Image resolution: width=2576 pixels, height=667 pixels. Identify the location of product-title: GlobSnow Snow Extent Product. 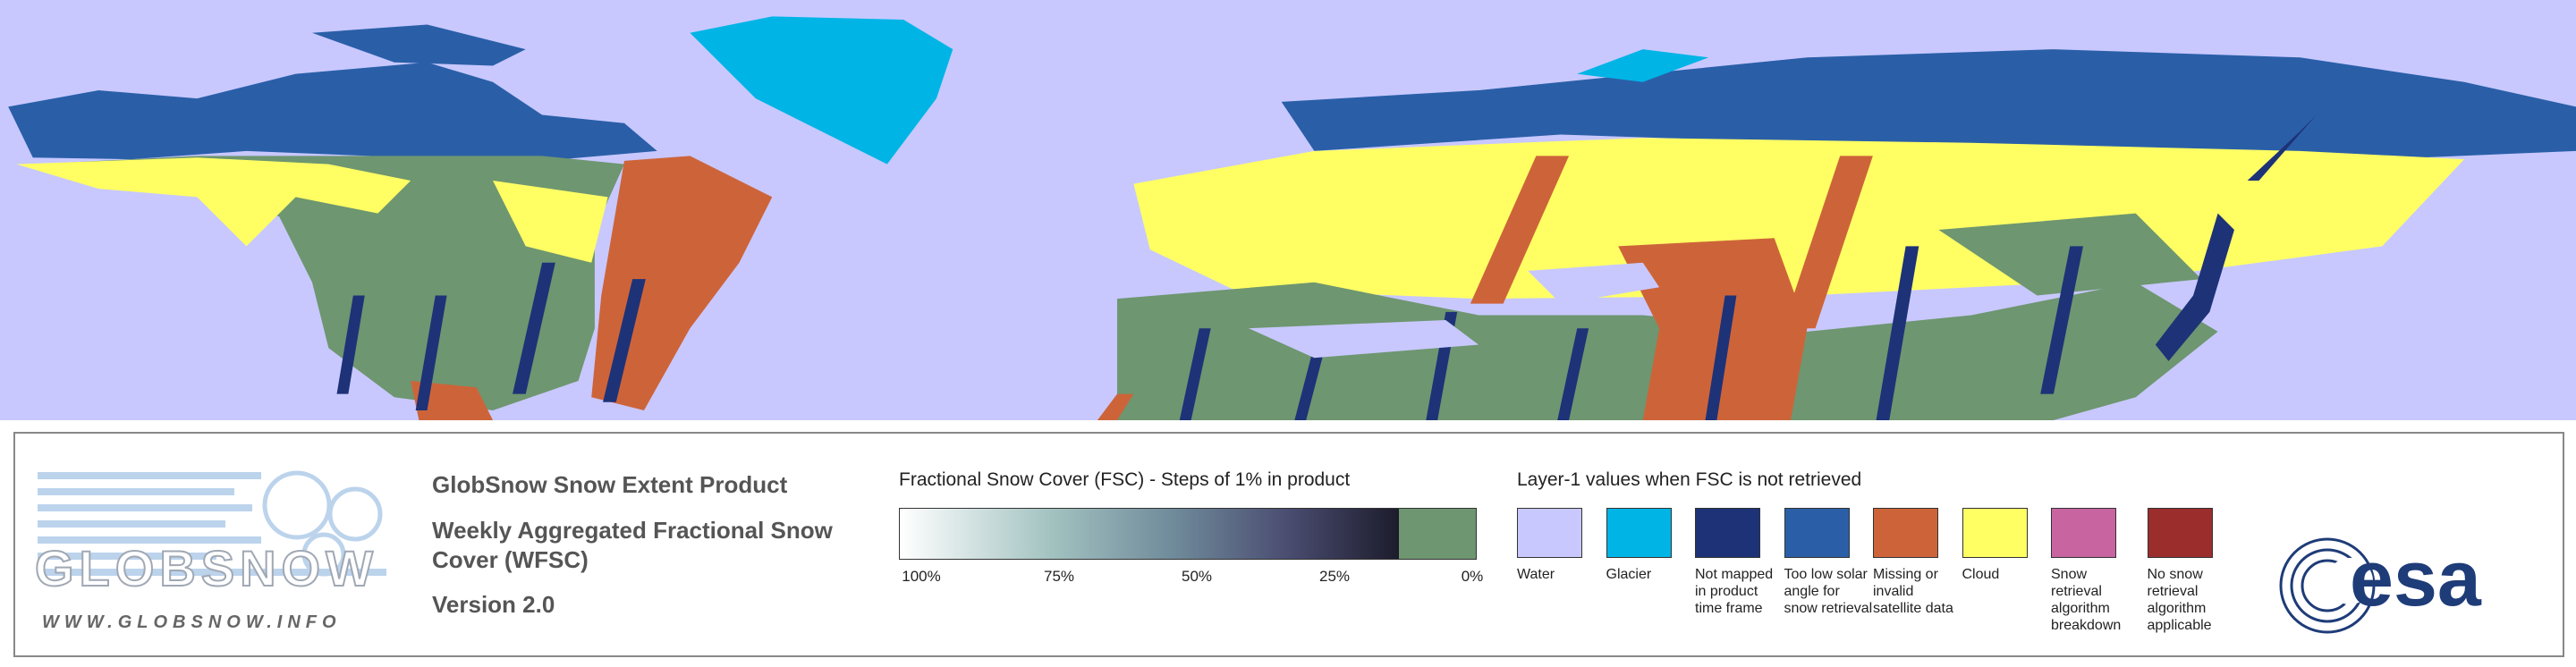
(610, 485).